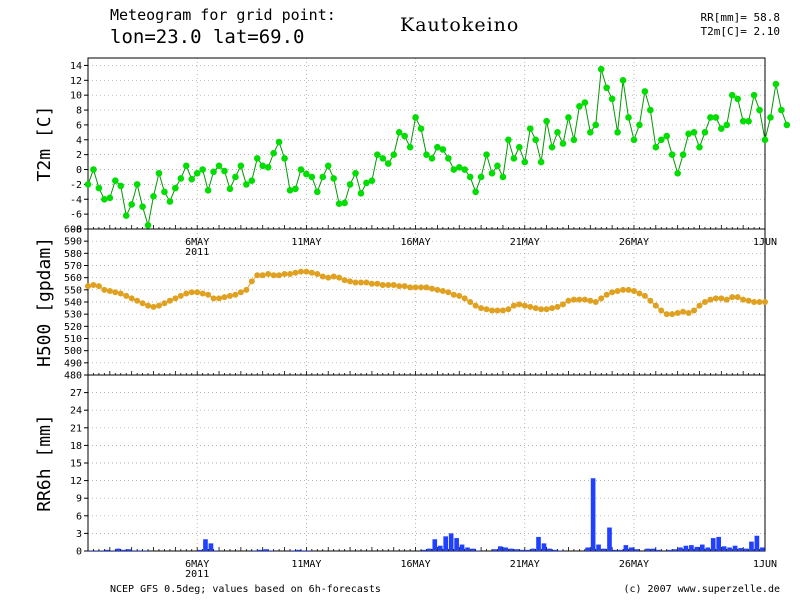  What do you see at coordinates (76, 230) in the screenshot?
I see `t2m-ytick-label: -8` at bounding box center [76, 230].